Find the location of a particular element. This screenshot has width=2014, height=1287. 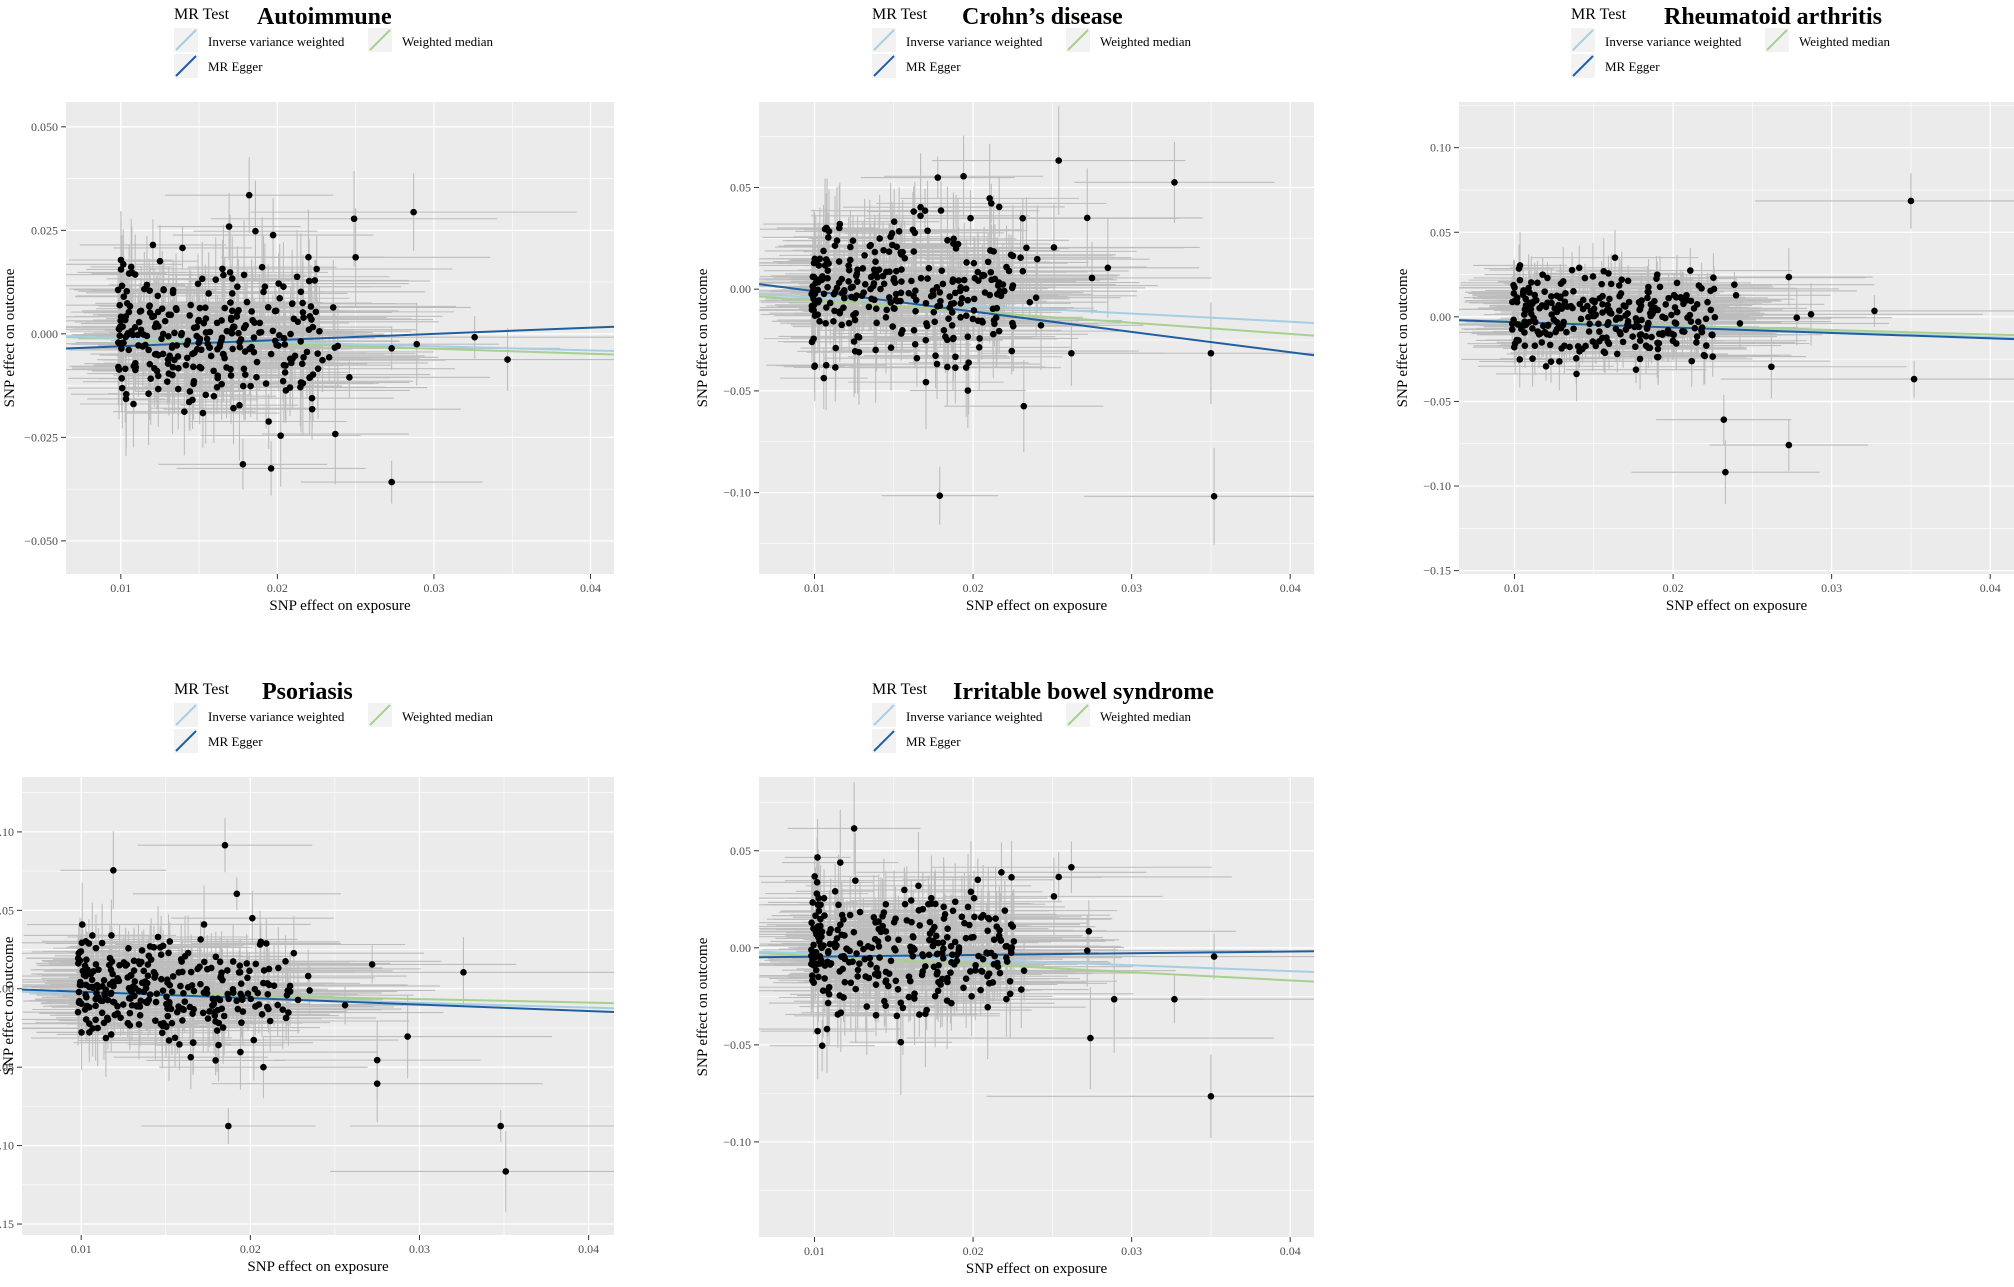

y-tick-label: 0.05 is located at coordinates (740, 187).